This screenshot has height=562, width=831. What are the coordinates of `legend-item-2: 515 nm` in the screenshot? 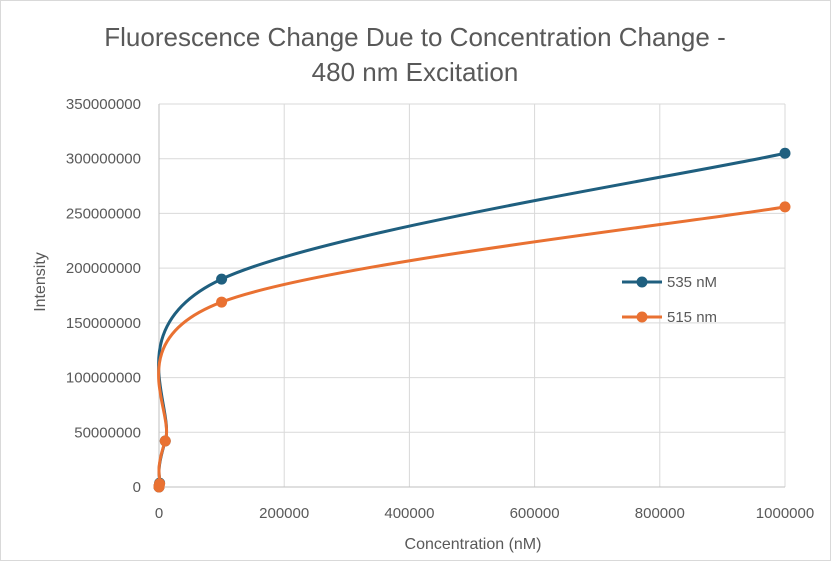 It's located at (669, 317).